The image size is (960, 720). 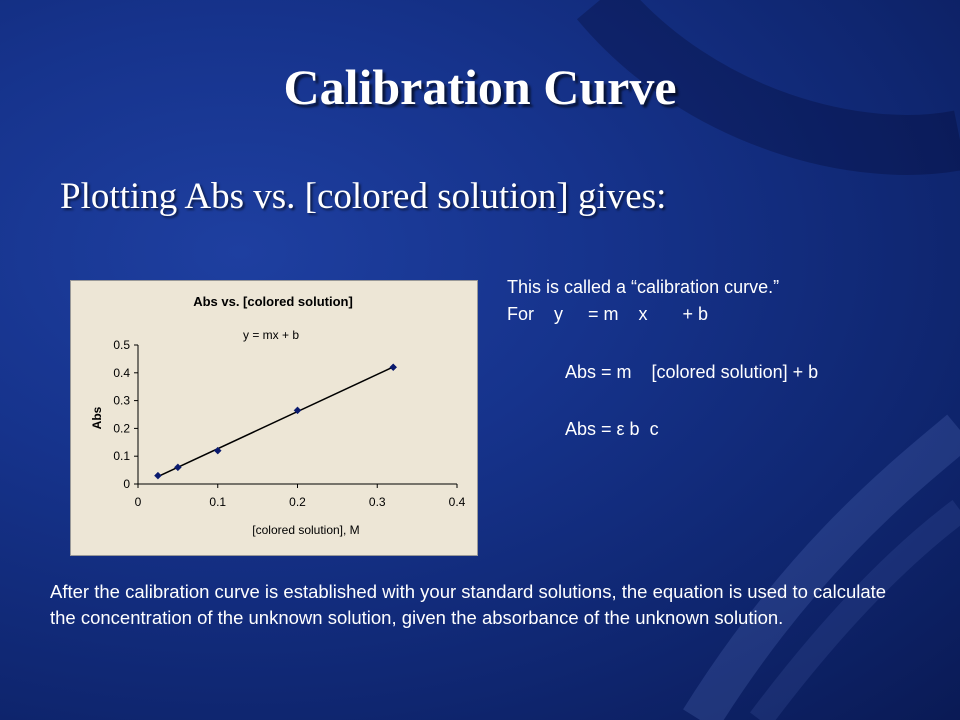 I want to click on linear-equation-template: For y = m x + b, so click(x=608, y=314).